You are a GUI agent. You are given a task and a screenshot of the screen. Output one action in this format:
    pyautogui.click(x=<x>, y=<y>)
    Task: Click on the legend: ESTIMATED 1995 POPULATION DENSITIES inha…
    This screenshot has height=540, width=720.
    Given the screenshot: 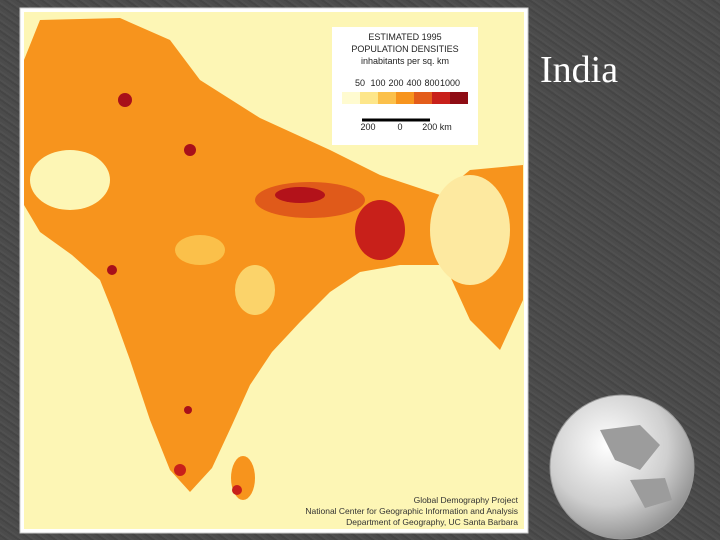 What is the action you would take?
    pyautogui.click(x=405, y=86)
    